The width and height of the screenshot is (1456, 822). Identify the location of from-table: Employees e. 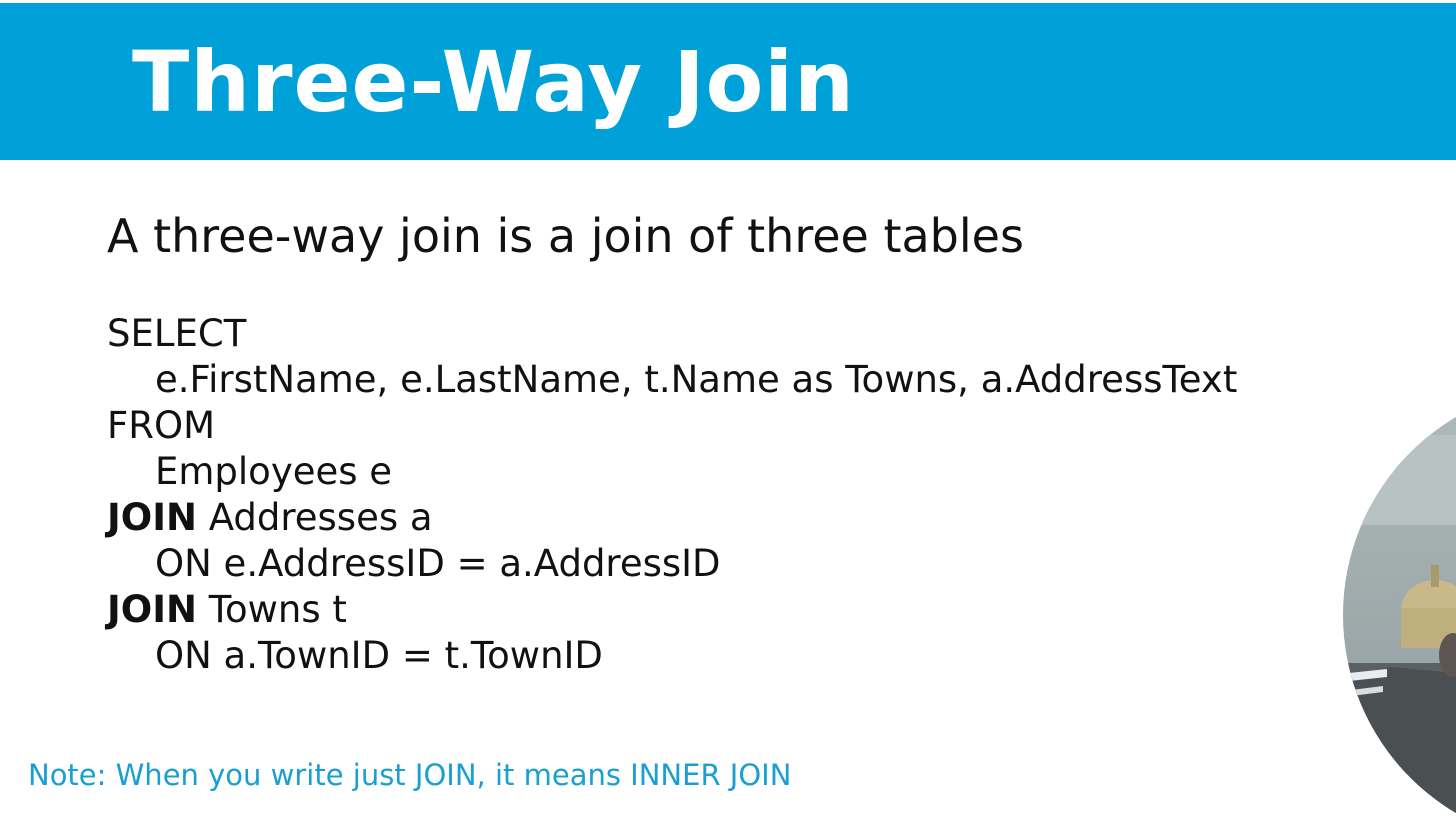
(274, 471).